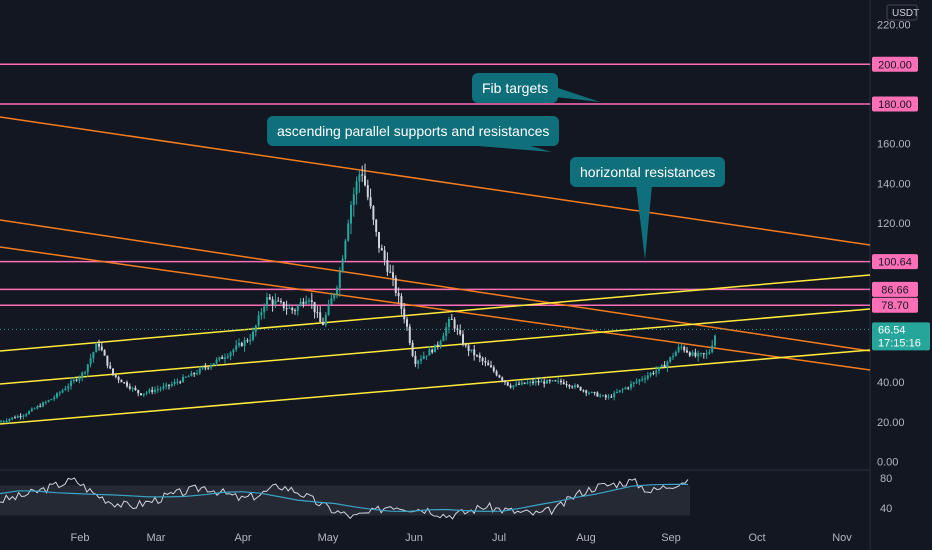 This screenshot has height=550, width=932. Describe the element at coordinates (499, 538) in the screenshot. I see `x-tick-label-5: Jul` at that location.